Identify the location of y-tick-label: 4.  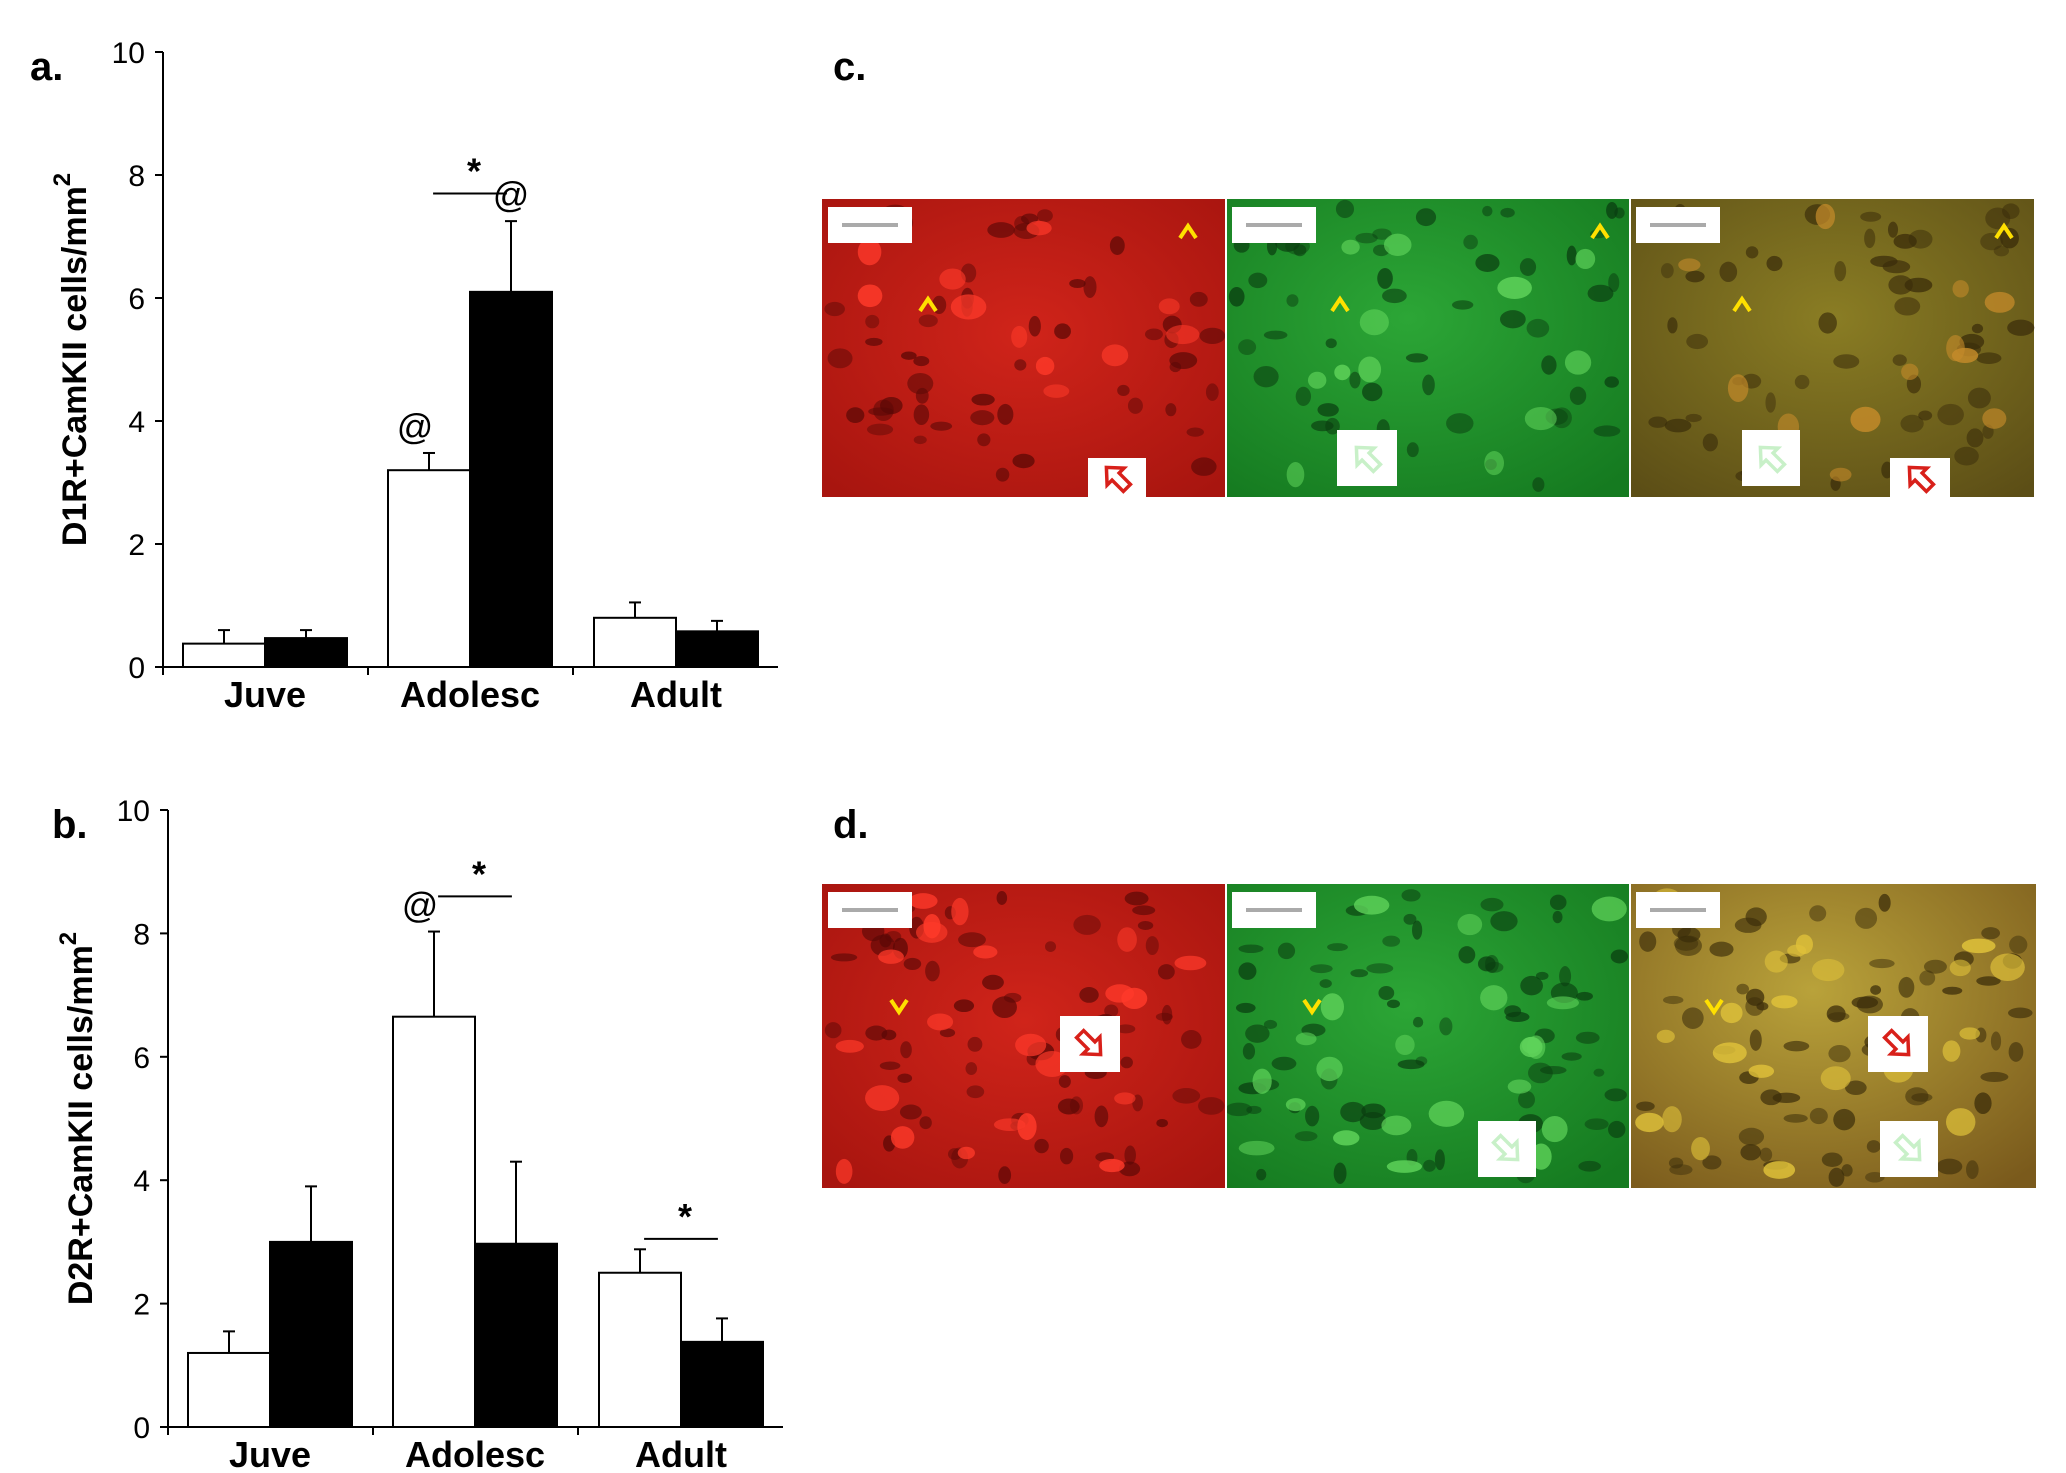
(136, 422).